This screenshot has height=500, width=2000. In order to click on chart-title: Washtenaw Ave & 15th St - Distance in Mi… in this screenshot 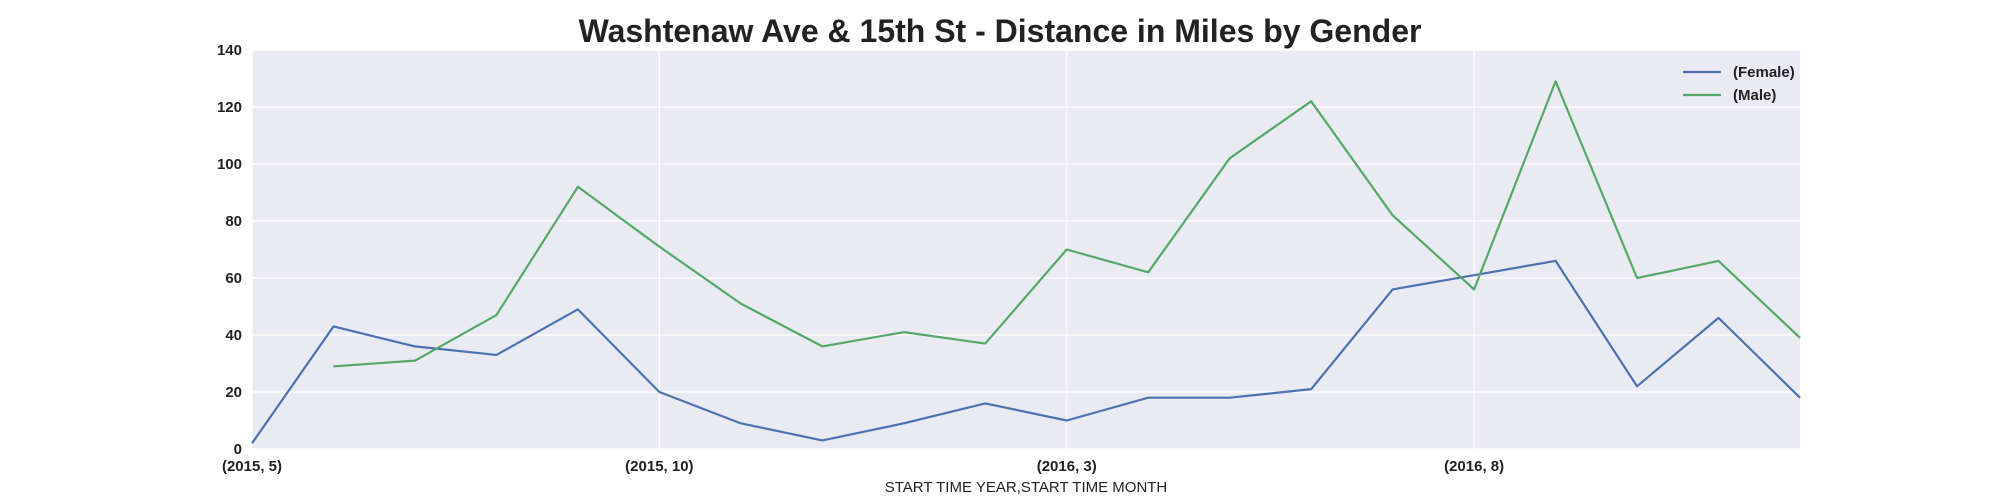, I will do `click(1000, 31)`.